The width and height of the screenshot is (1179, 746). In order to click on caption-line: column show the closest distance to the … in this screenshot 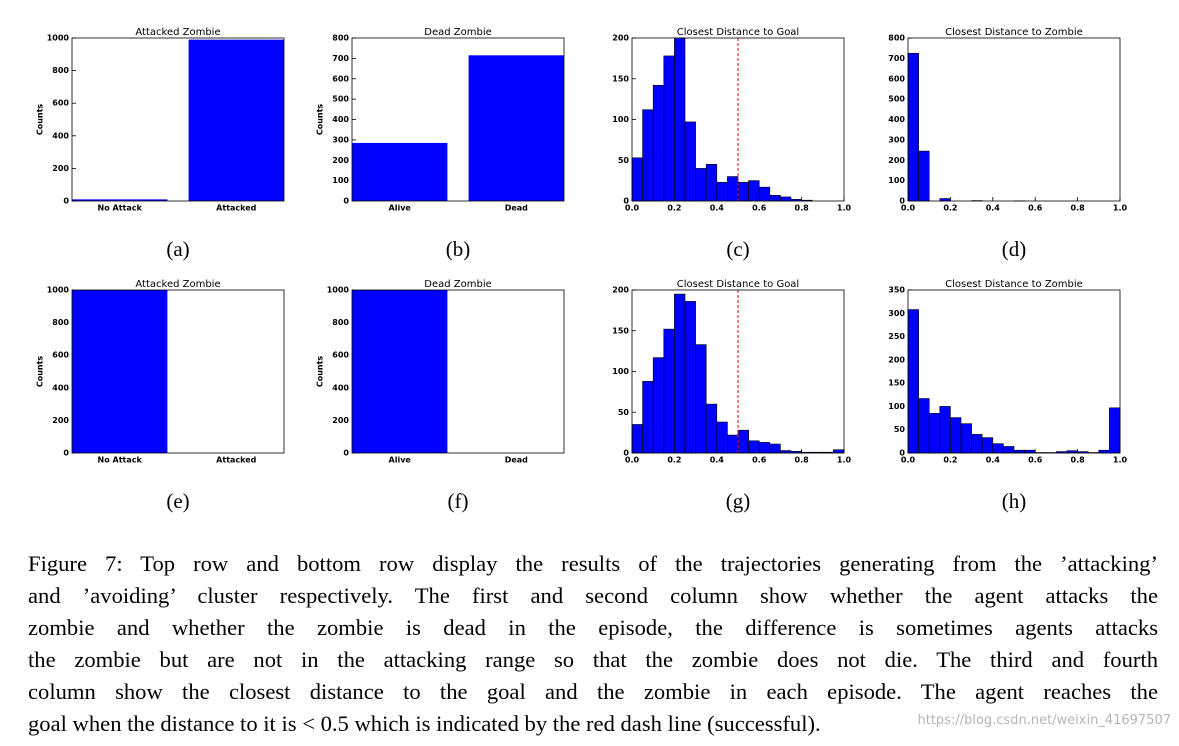, I will do `click(593, 691)`.